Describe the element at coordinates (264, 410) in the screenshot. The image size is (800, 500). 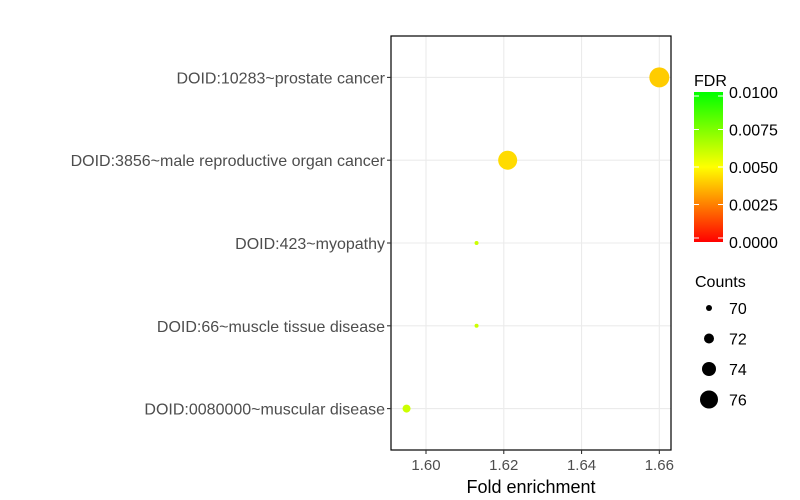
I see `y-category-label: DOID:0080000~muscular disease` at that location.